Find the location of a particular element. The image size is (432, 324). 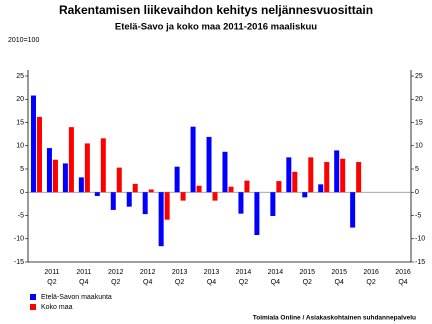

y-tick-label: 0 is located at coordinates (22, 192).